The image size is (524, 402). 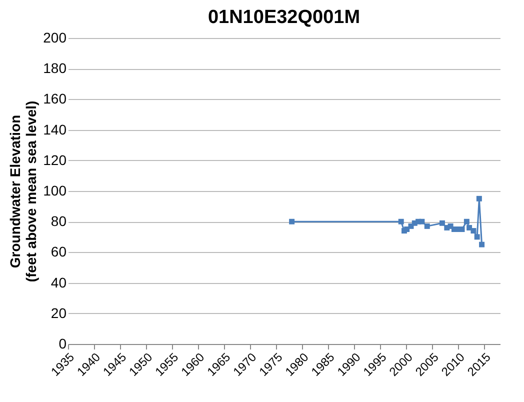 I want to click on y-tick-label: 40, so click(x=58, y=282).